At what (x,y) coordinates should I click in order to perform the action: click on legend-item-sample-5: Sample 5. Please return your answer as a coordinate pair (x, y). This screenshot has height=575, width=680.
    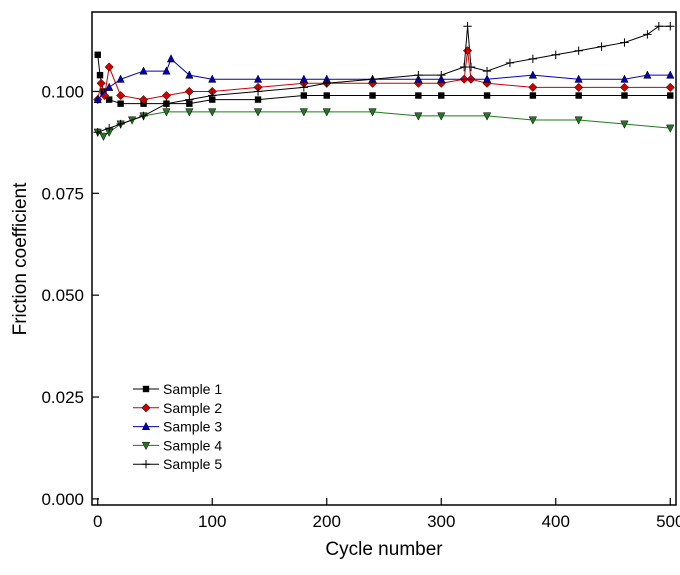
    Looking at the image, I should click on (177, 464).